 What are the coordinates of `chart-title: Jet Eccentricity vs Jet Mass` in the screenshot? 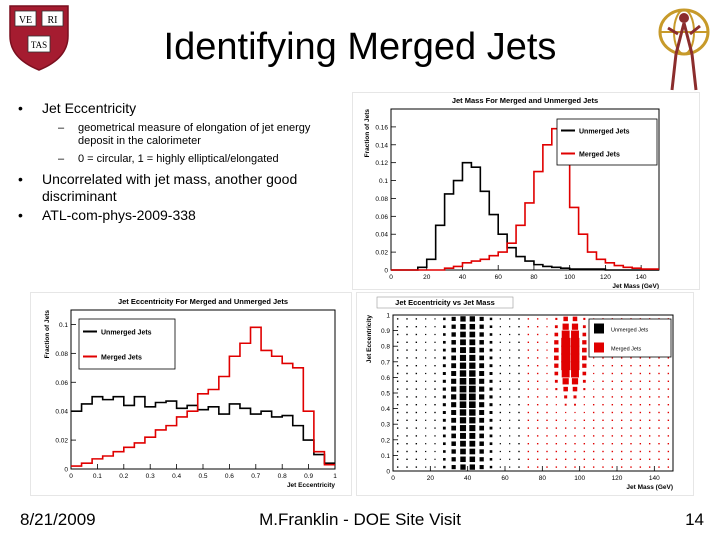 It's located at (445, 302).